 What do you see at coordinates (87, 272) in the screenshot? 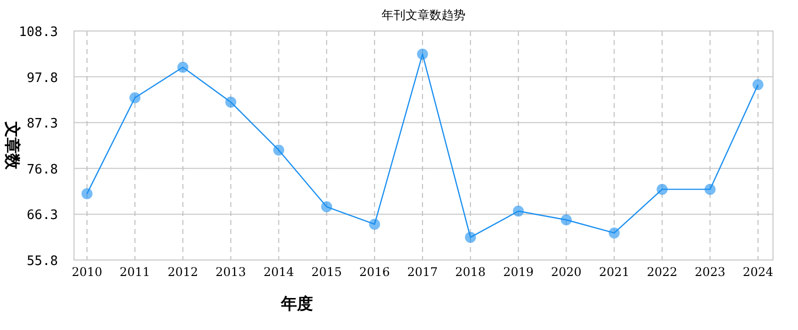
I see `x-tick-label: 2010` at bounding box center [87, 272].